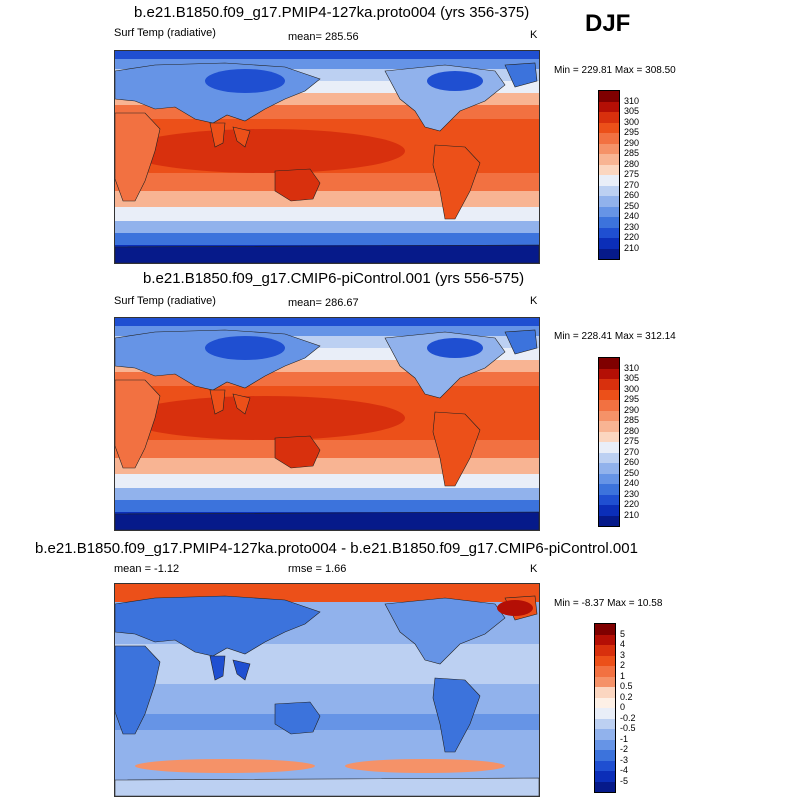 The width and height of the screenshot is (800, 800). I want to click on colorbar-tick-label: -4, so click(624, 770).